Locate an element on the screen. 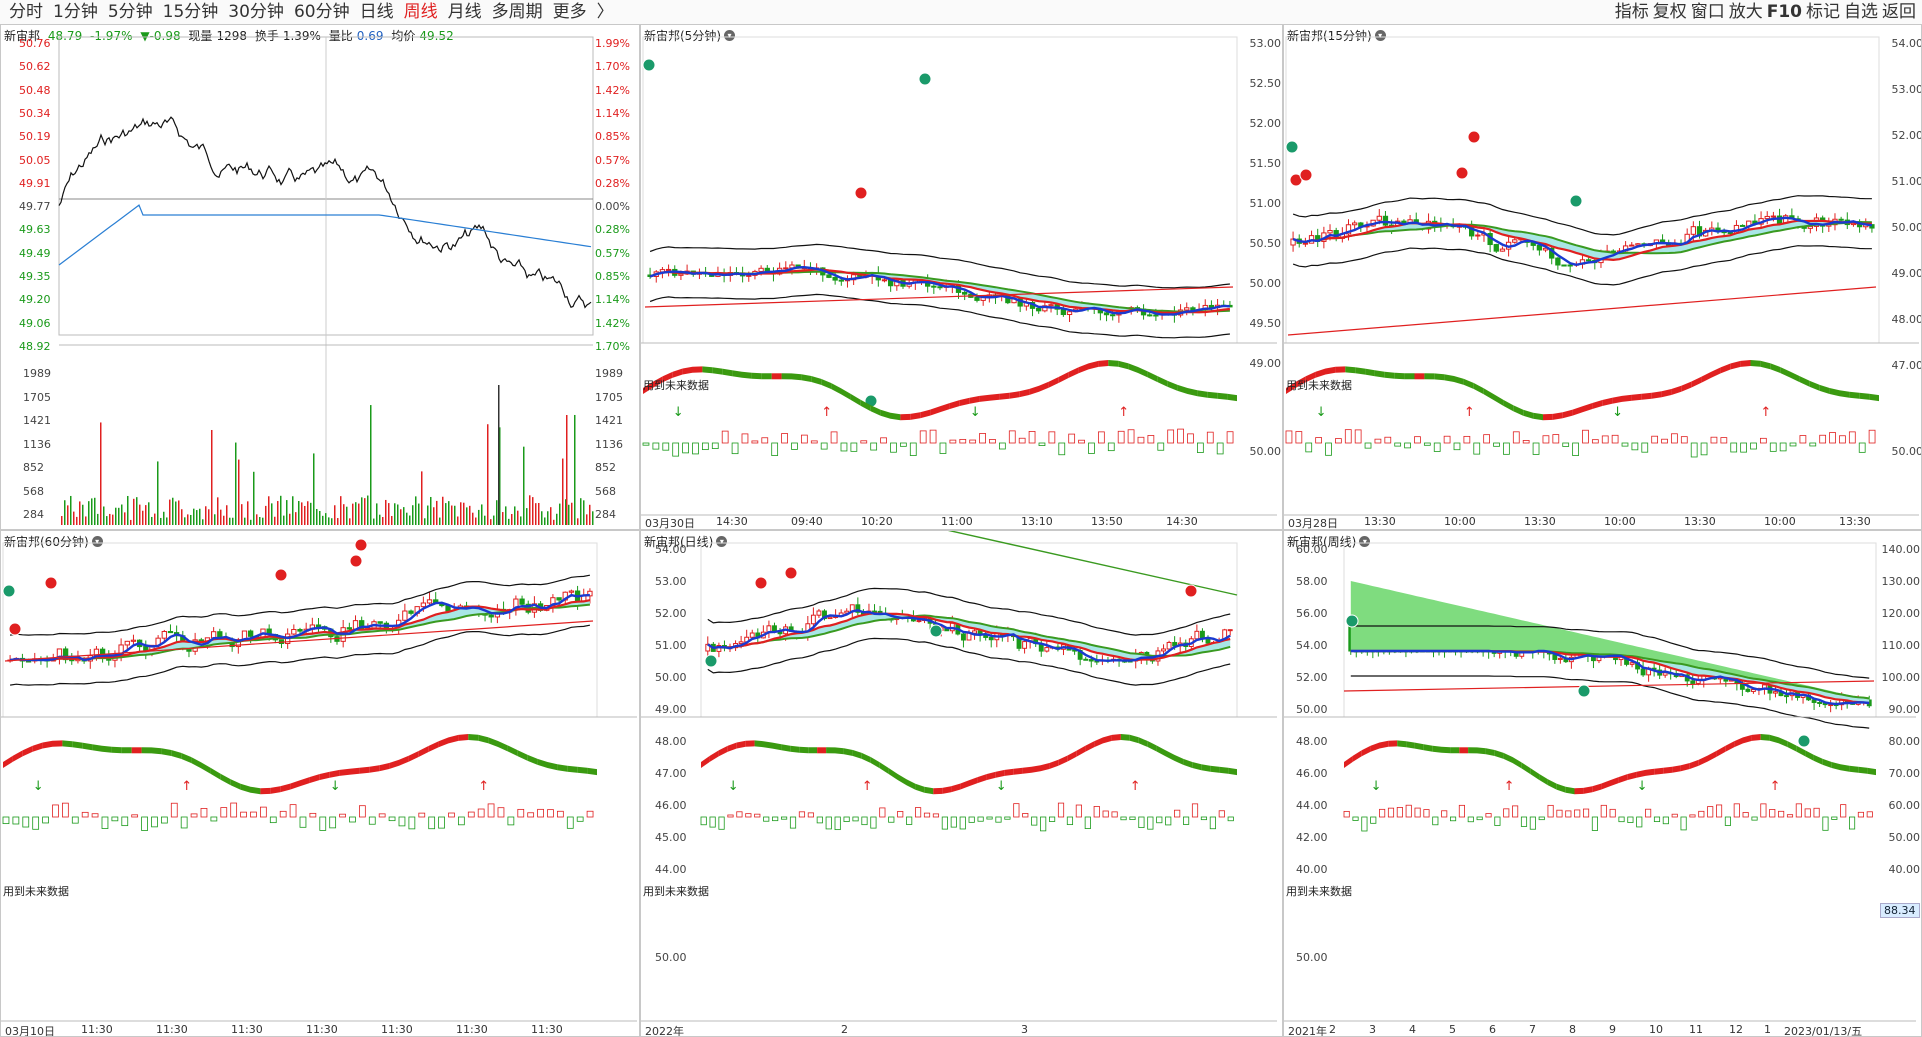 The width and height of the screenshot is (1922, 1037). volume-axis-right: 1989 1705 1421 1136 852 568 284 is located at coordinates (613, 447).